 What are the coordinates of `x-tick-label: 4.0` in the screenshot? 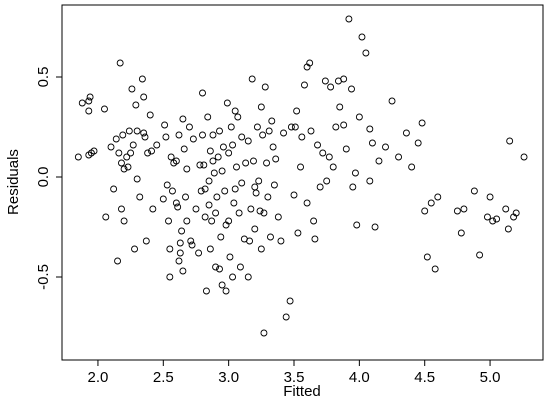 It's located at (359, 377).